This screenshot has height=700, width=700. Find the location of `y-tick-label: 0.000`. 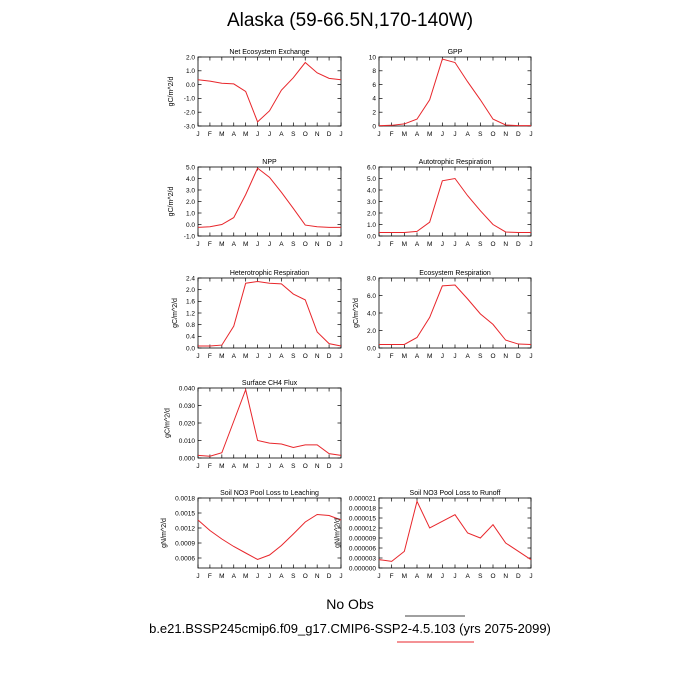

y-tick-label: 0.000 is located at coordinates (187, 458).